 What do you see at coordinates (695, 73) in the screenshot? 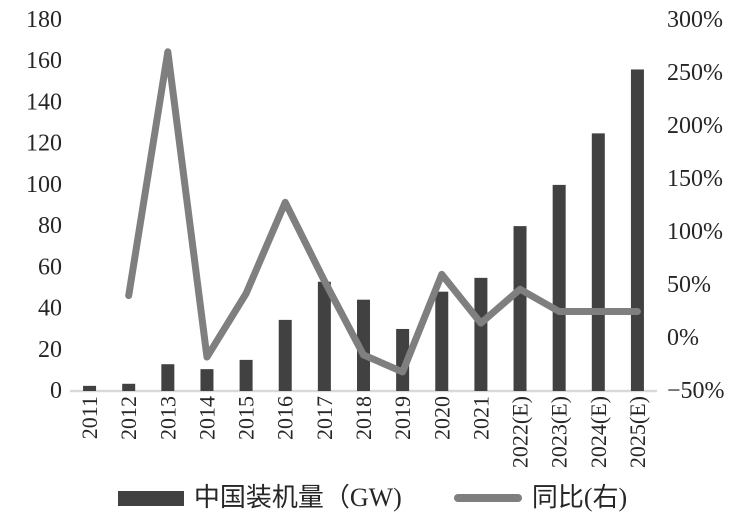
I see `right-tick-250: 250%` at bounding box center [695, 73].